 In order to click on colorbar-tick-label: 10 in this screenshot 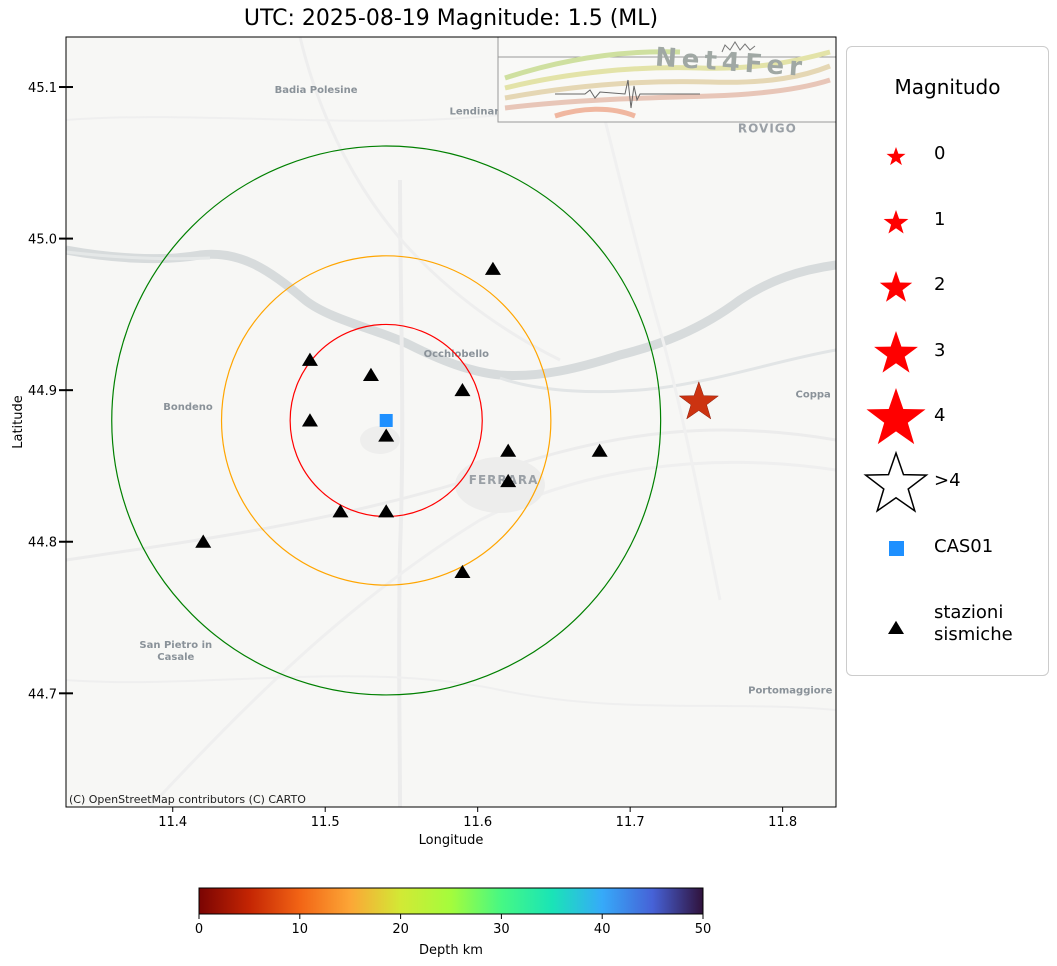, I will do `click(300, 929)`.